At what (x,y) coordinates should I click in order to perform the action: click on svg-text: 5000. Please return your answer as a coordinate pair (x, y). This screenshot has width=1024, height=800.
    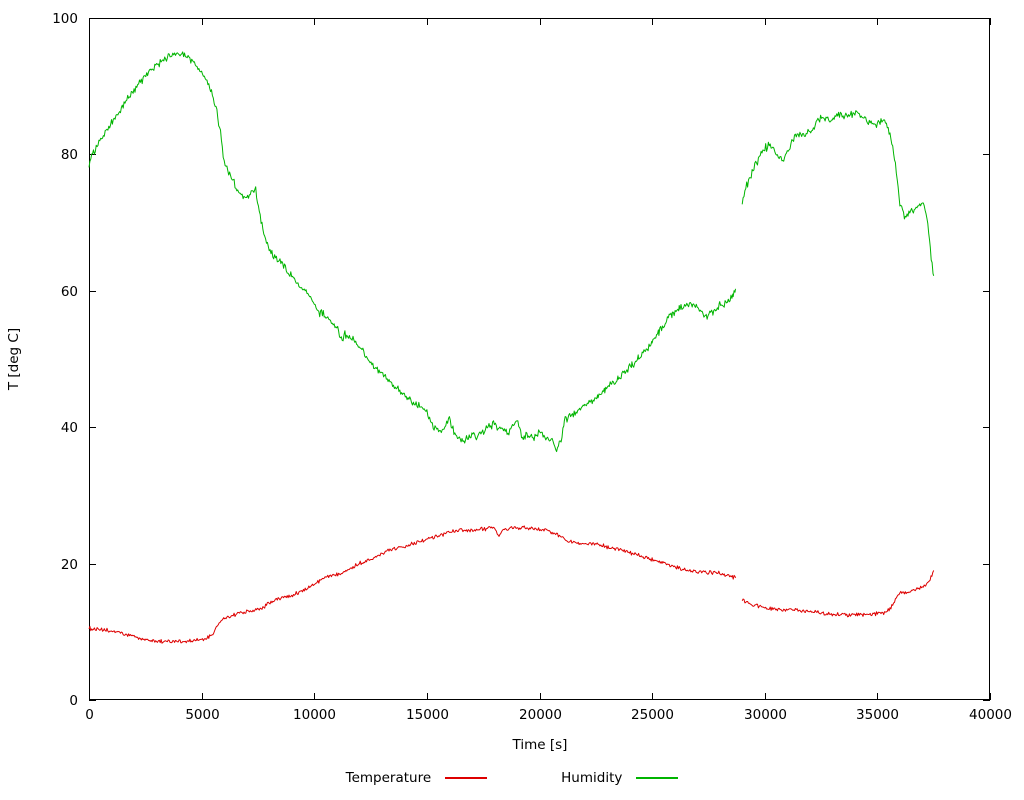
    Looking at the image, I should click on (202, 715).